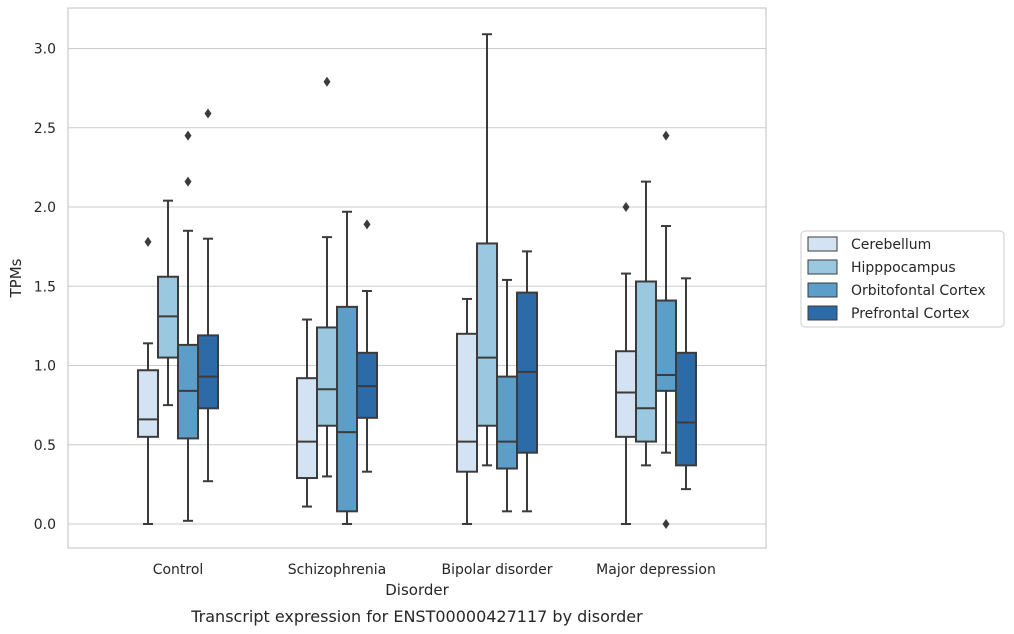  What do you see at coordinates (656, 570) in the screenshot?
I see `x-tick-label: Major depression` at bounding box center [656, 570].